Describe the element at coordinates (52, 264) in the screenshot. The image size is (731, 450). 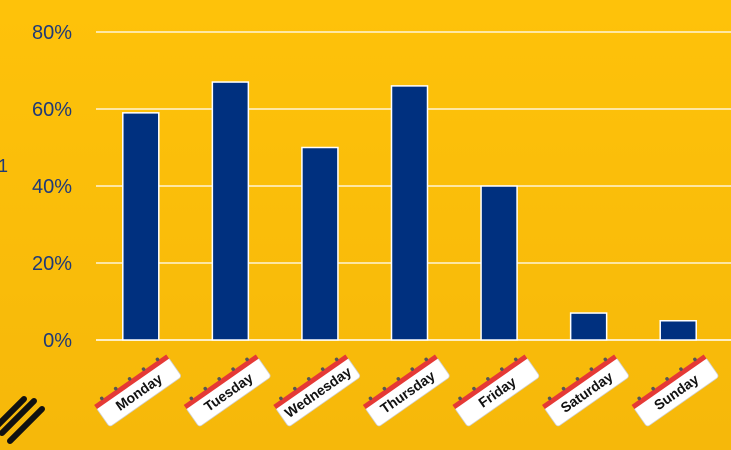
I see `y-tick-label: 20%` at that location.